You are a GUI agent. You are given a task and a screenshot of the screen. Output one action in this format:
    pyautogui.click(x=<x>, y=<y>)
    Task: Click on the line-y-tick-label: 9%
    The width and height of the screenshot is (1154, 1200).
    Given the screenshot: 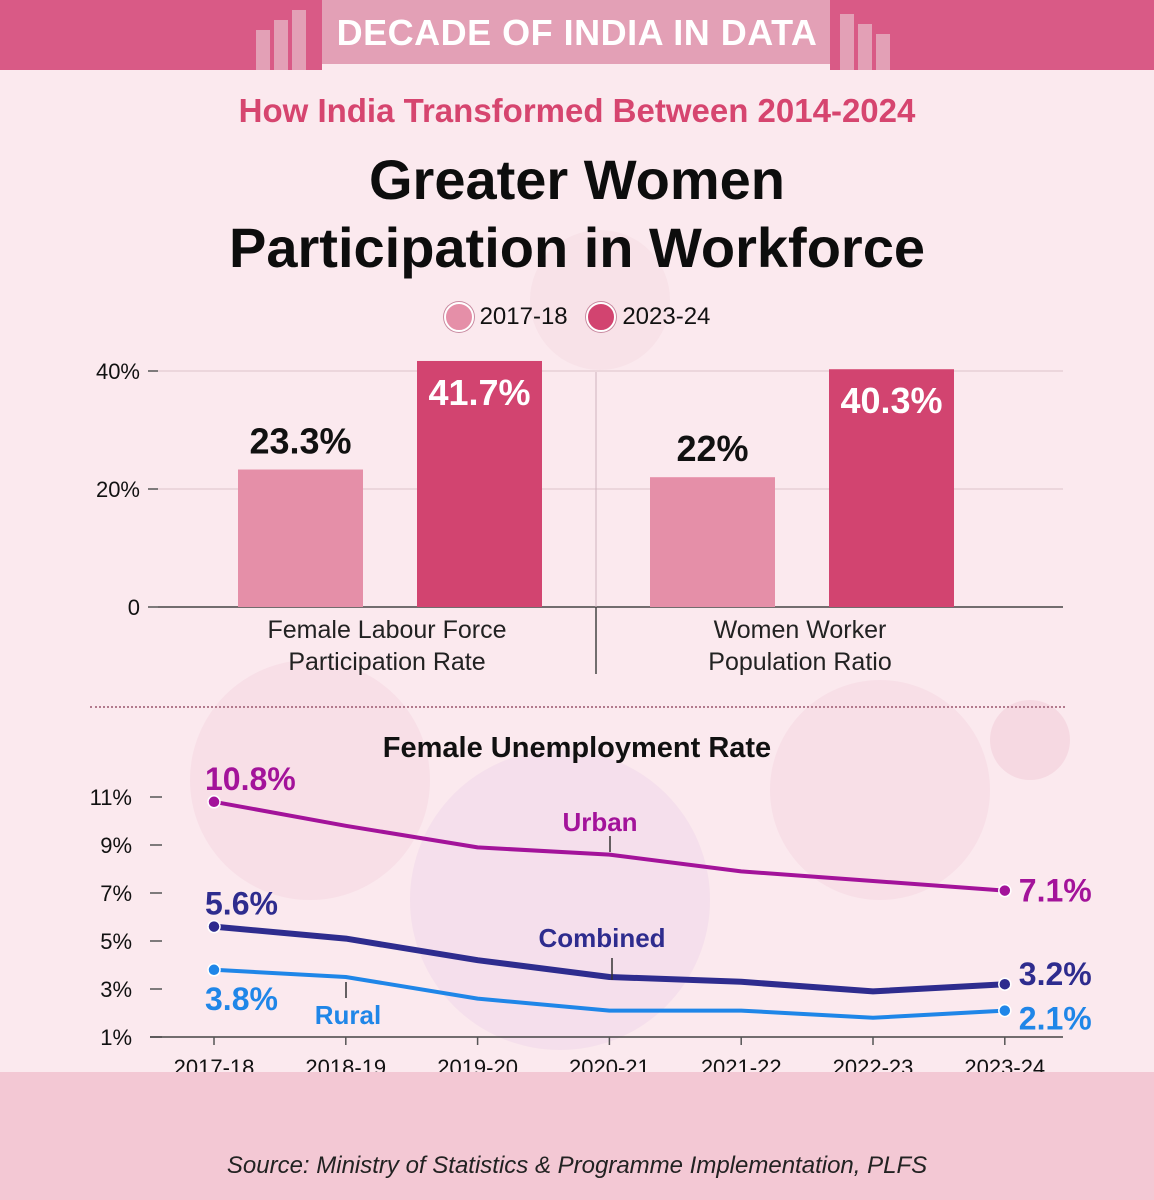 What is the action you would take?
    pyautogui.click(x=116, y=845)
    